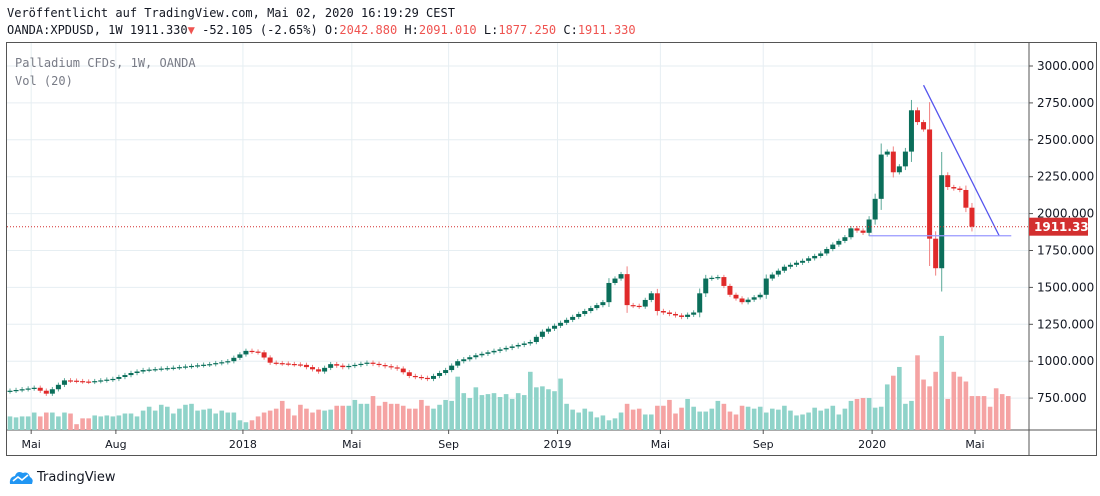  I want to click on y-tick-label: 2000.000, so click(1065, 214).